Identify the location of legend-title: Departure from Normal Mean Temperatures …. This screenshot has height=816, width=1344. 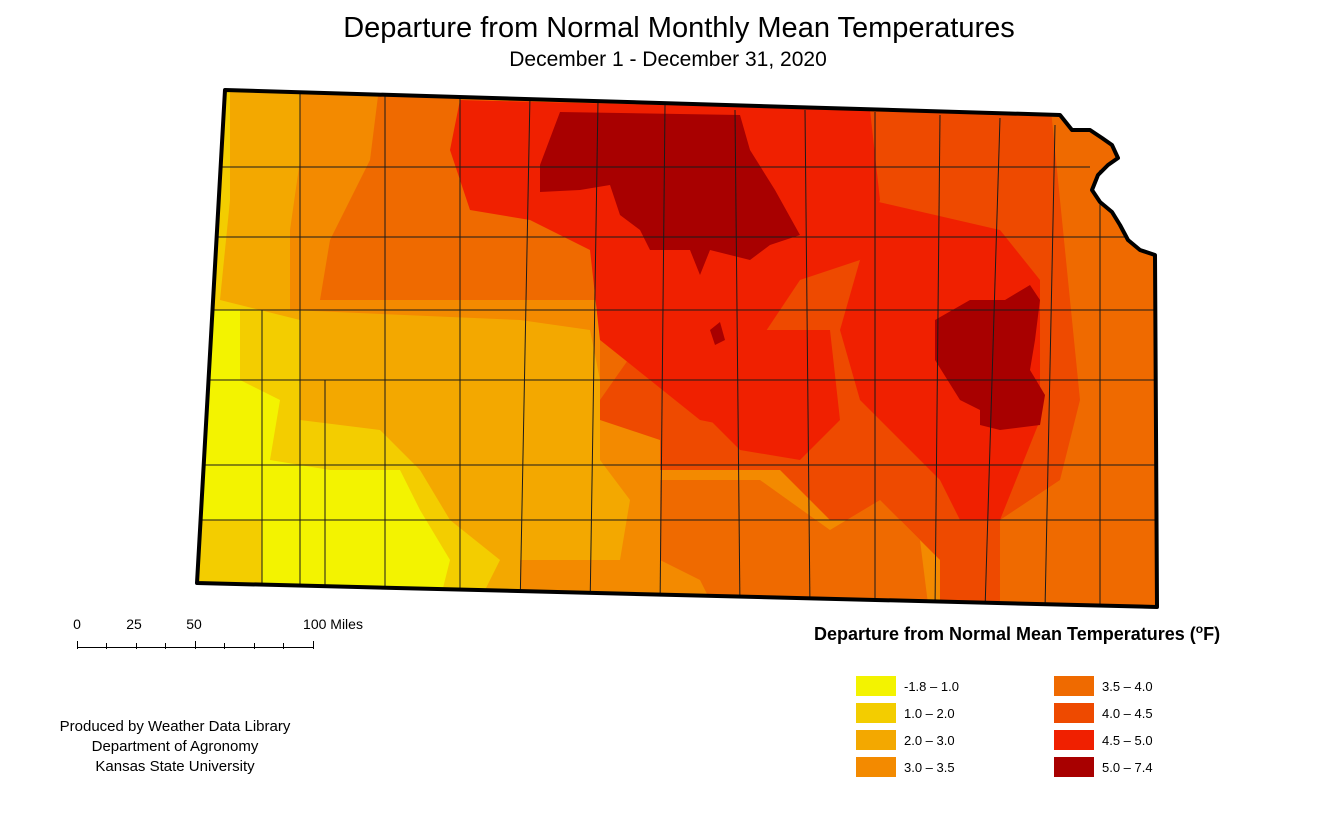
(1017, 633).